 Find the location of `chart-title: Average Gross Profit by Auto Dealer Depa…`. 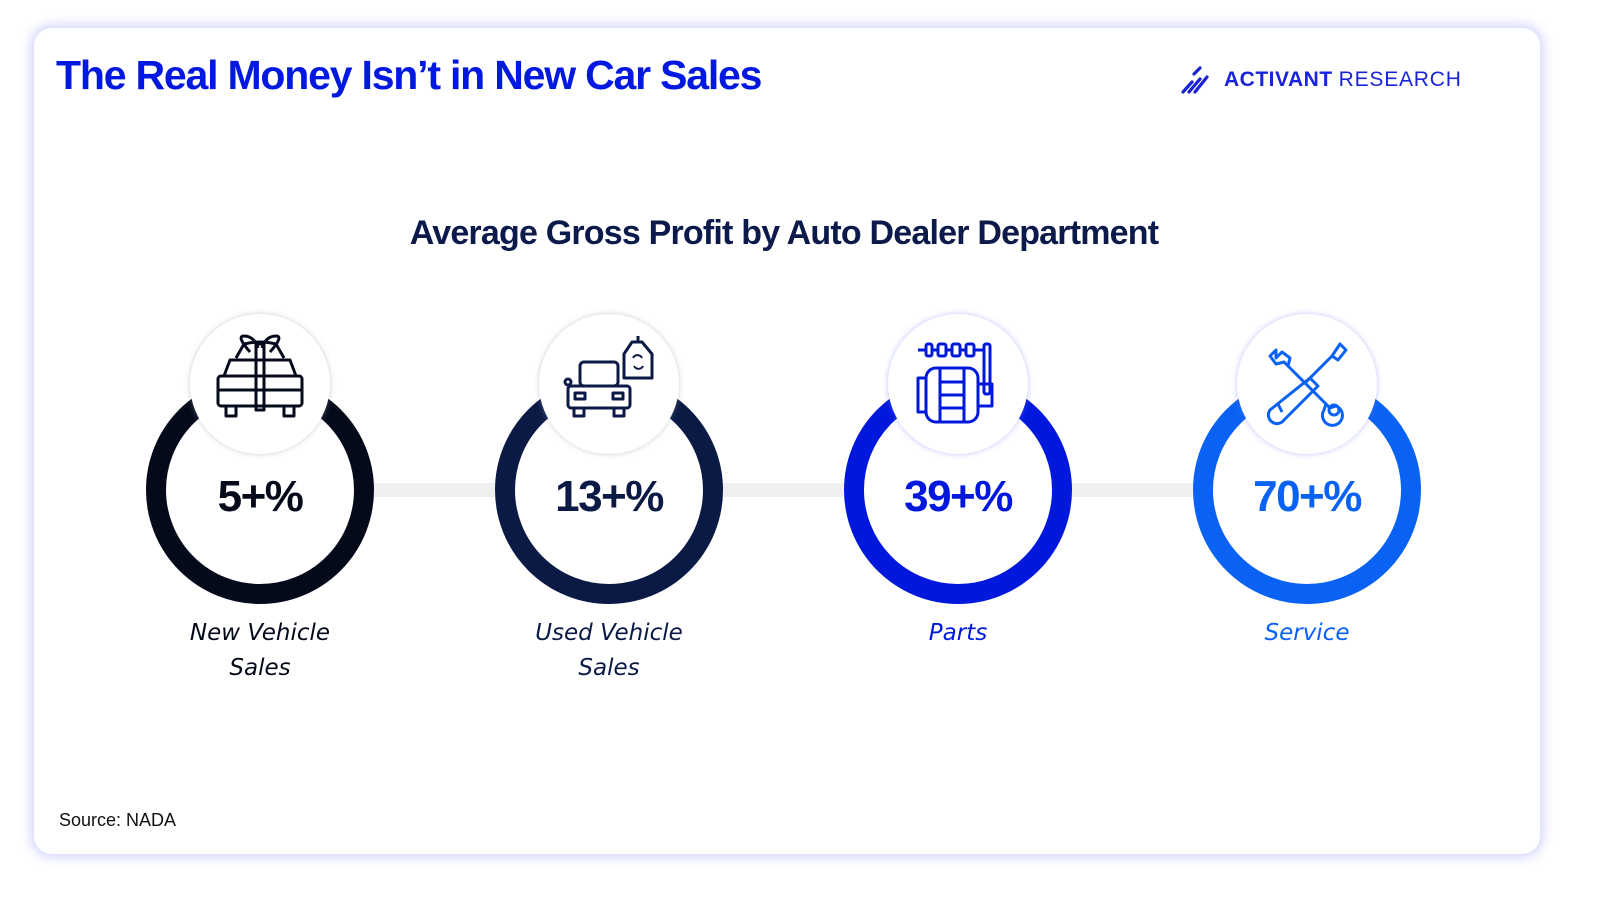

chart-title: Average Gross Profit by Auto Dealer Depa… is located at coordinates (784, 233).